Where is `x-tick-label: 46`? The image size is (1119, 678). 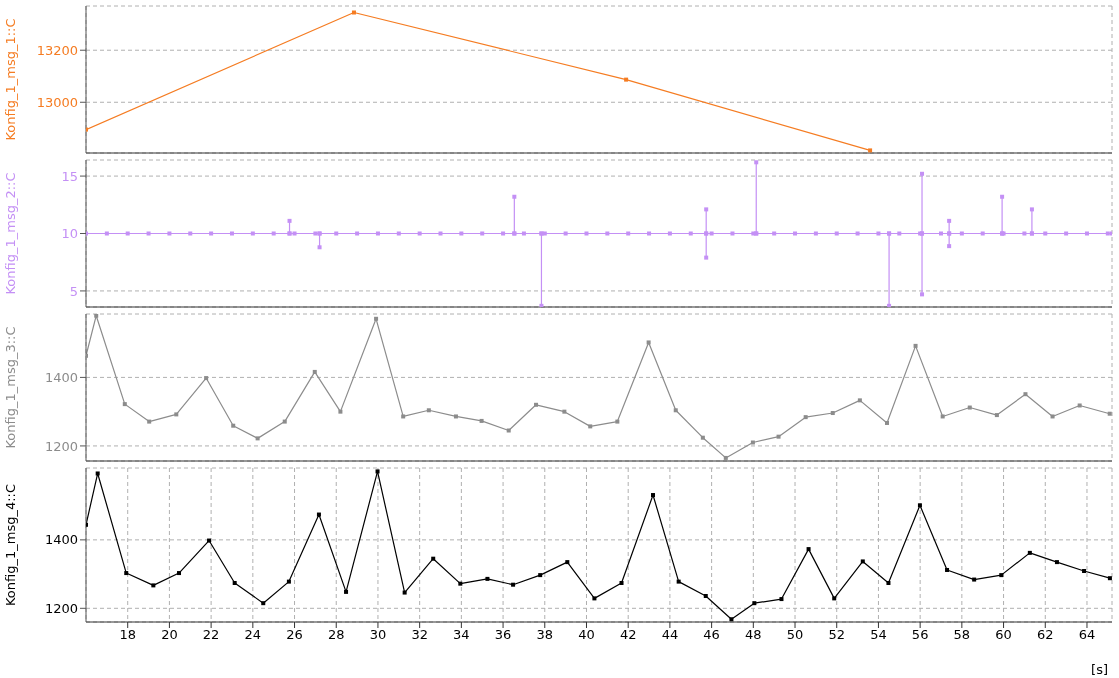 x-tick-label: 46 is located at coordinates (711, 635).